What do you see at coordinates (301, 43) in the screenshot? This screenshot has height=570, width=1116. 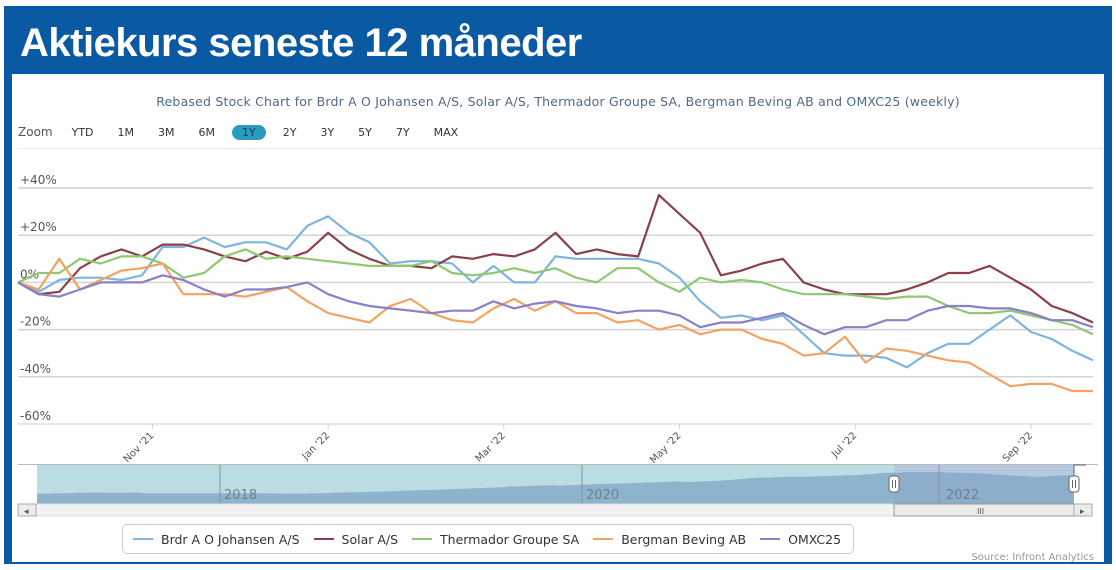 I see `page-title: Aktiekurs seneste 12 måneder` at bounding box center [301, 43].